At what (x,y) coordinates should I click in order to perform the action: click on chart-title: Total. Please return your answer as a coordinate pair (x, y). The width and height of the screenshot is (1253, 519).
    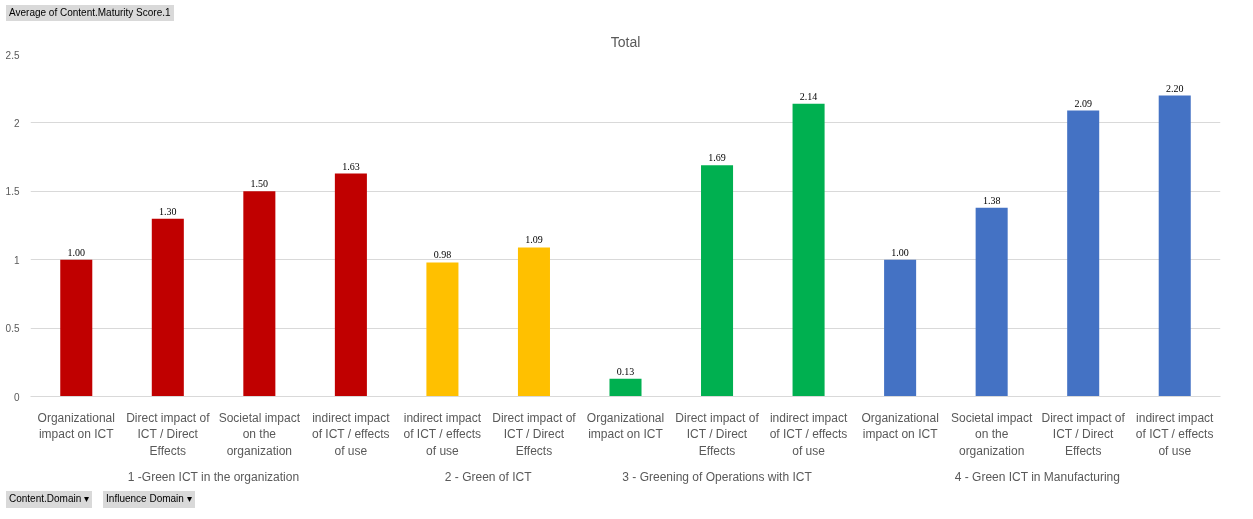
    Looking at the image, I should click on (625, 41).